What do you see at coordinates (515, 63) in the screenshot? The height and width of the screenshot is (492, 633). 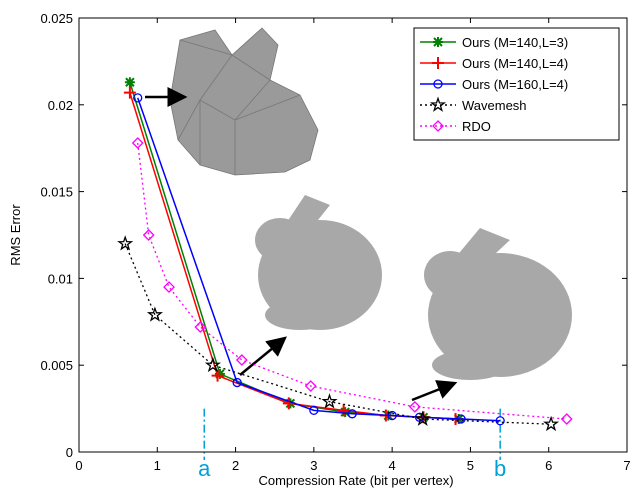 I see `legend-label: Ours (M=140,L=4)` at bounding box center [515, 63].